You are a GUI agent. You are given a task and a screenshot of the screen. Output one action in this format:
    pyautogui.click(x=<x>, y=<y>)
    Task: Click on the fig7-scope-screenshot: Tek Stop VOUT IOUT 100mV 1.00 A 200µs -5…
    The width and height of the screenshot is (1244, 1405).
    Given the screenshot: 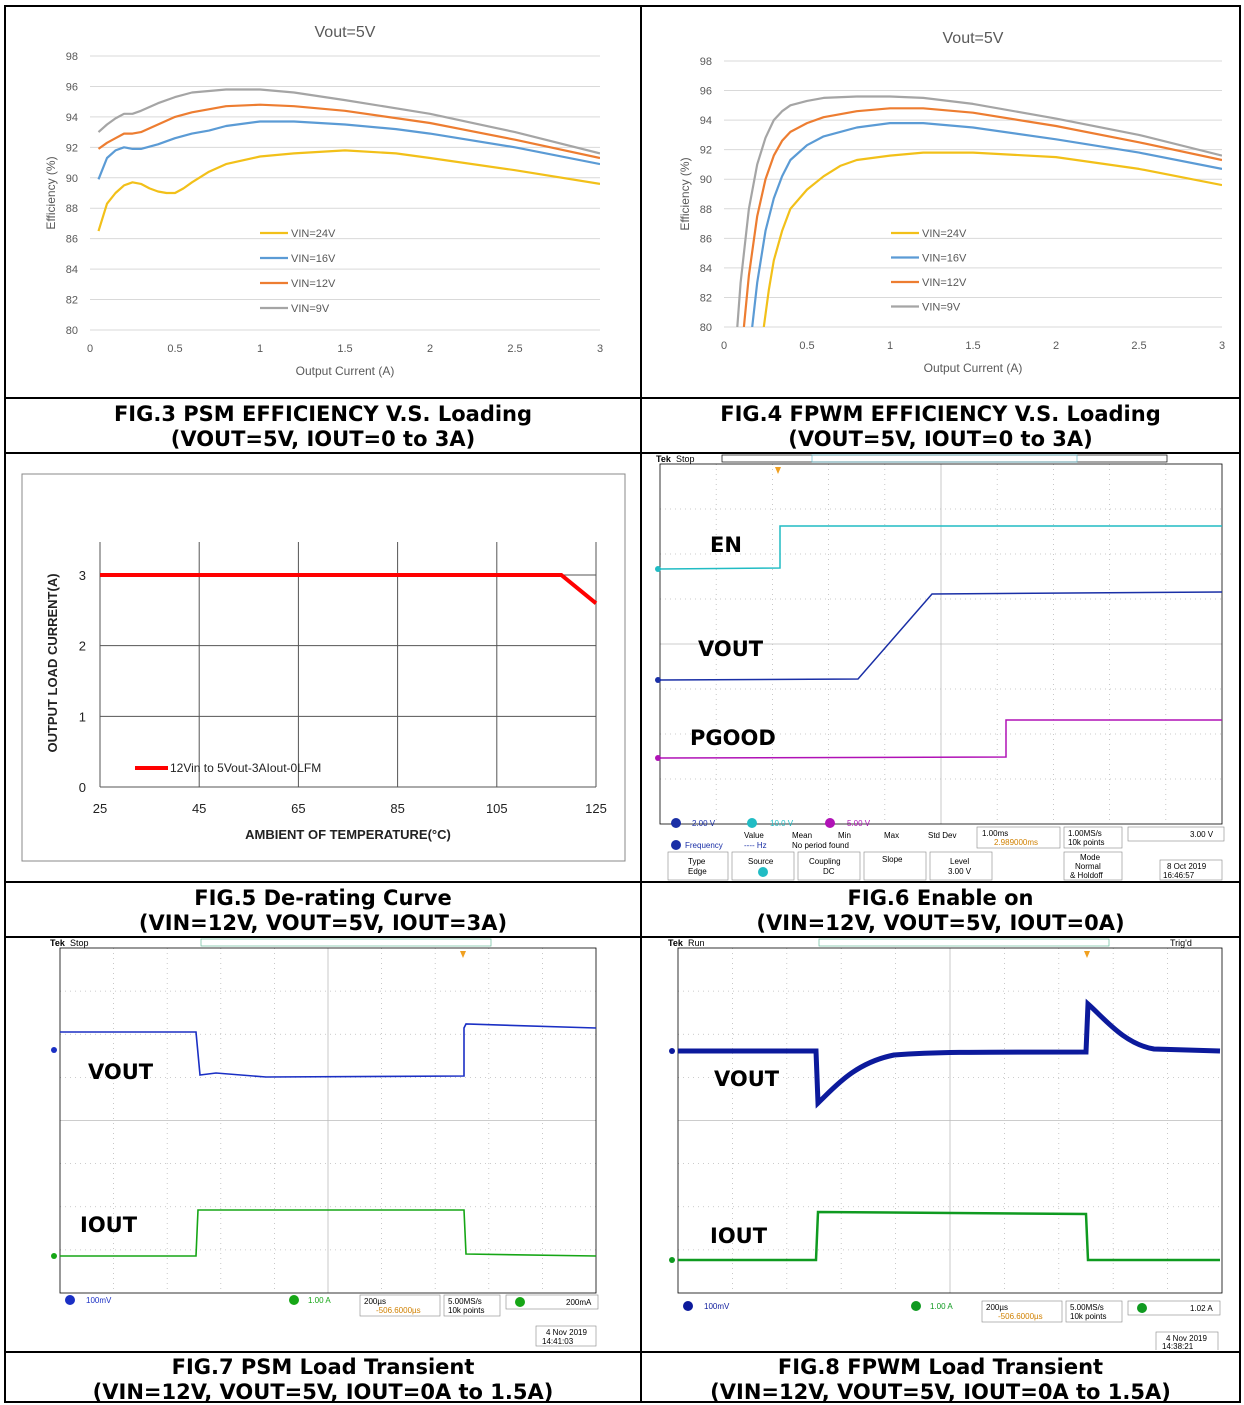 What is the action you would take?
    pyautogui.click(x=326, y=1144)
    